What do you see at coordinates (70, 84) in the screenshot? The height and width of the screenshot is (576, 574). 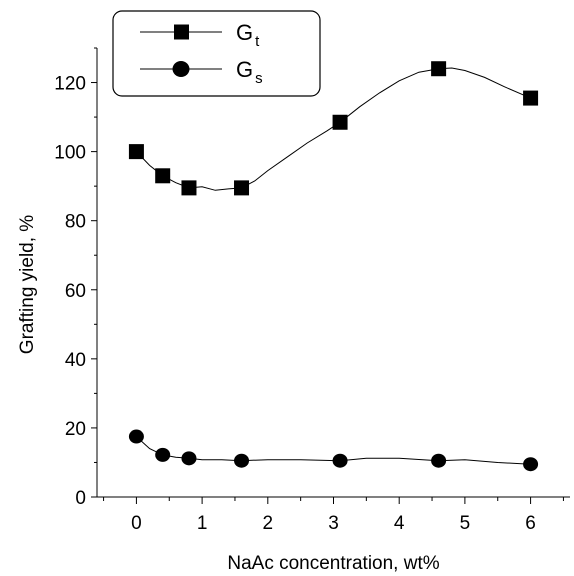 I see `y-tick-label: 120` at bounding box center [70, 84].